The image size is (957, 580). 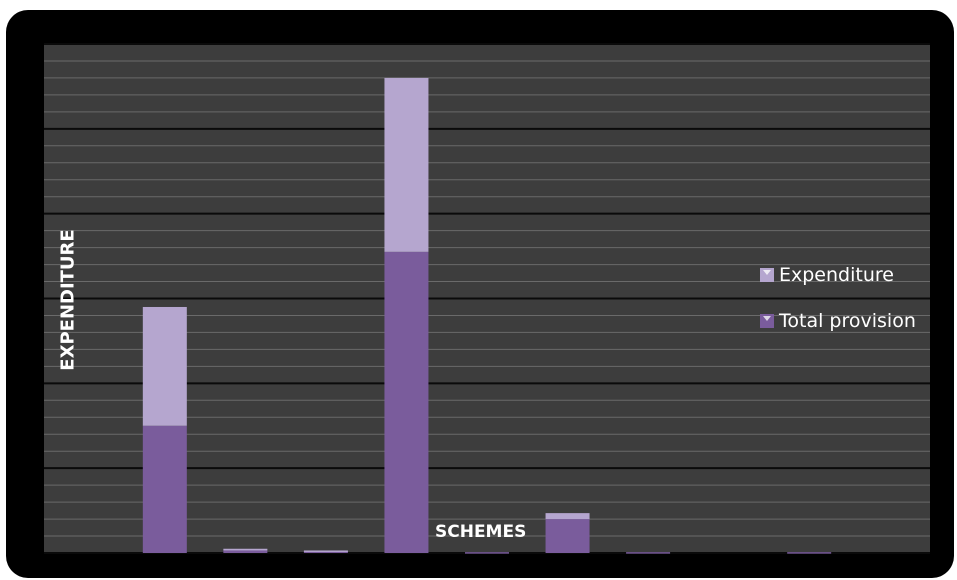 I want to click on legend: Expenditure Total provision, so click(x=838, y=308).